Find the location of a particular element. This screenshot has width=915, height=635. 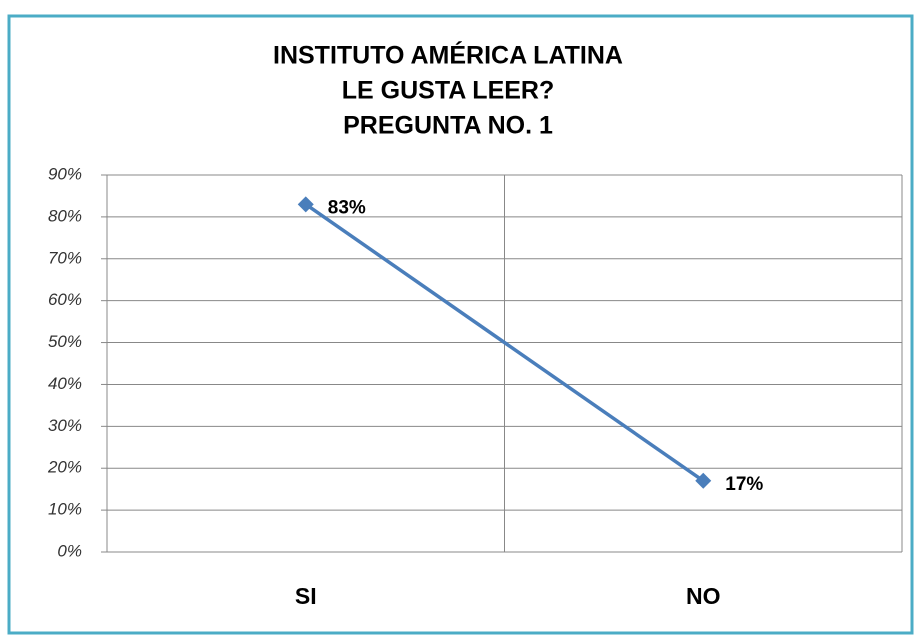

y-tick-label: 40% is located at coordinates (65, 383).